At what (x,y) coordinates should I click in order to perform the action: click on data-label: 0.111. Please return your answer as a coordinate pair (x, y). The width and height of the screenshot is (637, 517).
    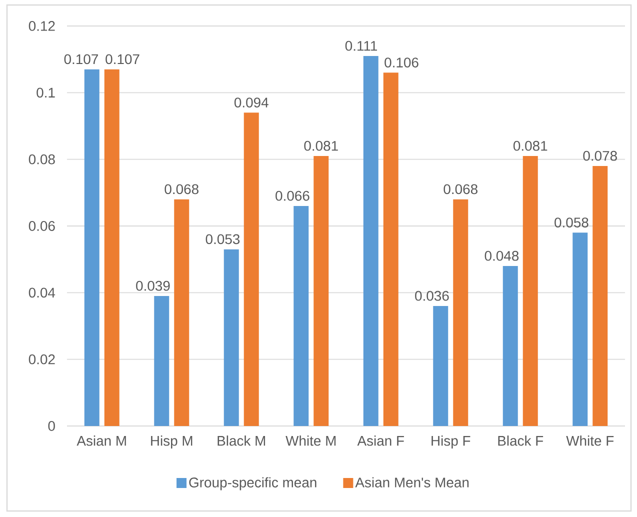
    Looking at the image, I should click on (361, 45).